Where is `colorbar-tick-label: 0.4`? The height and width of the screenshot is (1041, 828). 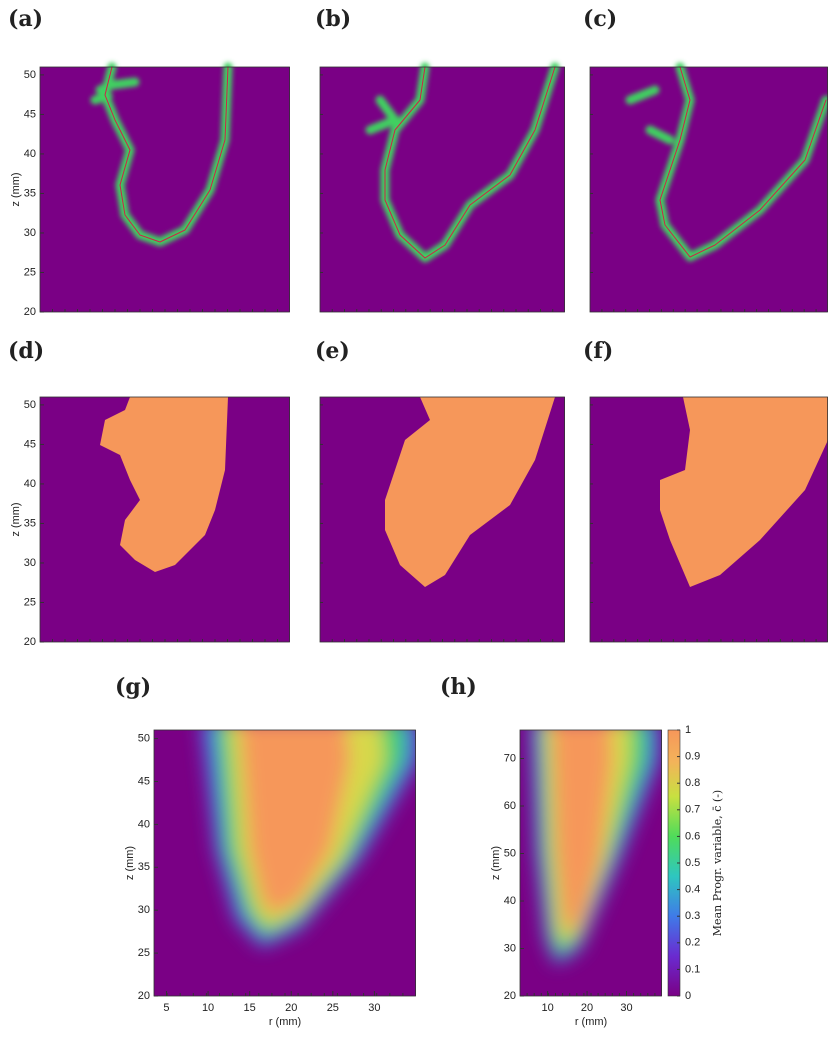
colorbar-tick-label: 0.4 is located at coordinates (692, 890).